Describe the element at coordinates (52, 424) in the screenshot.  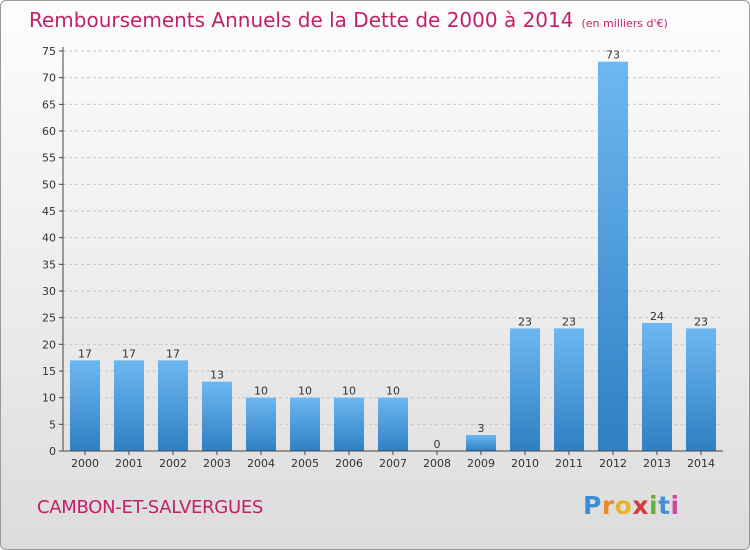
I see `y-tick-label: 5` at that location.